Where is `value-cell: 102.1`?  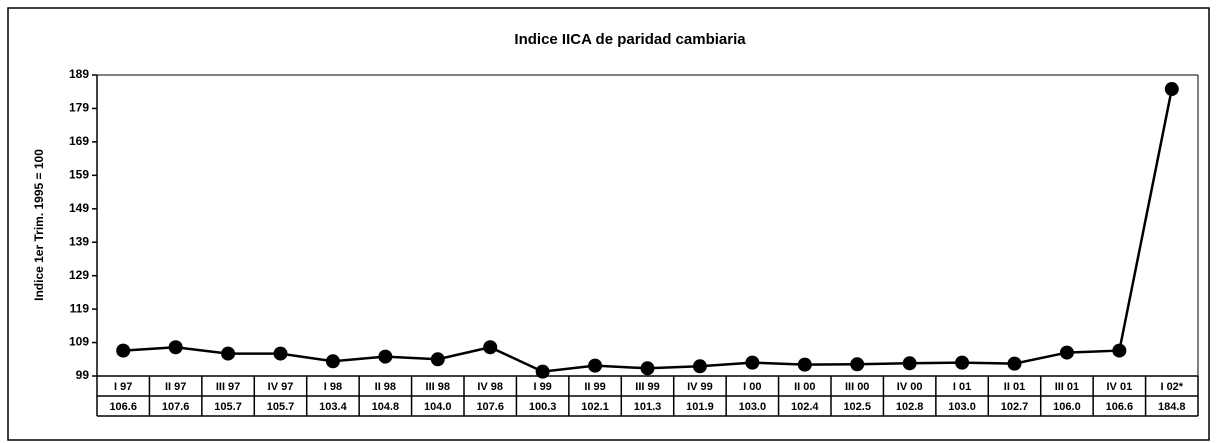 value-cell: 102.1 is located at coordinates (595, 407).